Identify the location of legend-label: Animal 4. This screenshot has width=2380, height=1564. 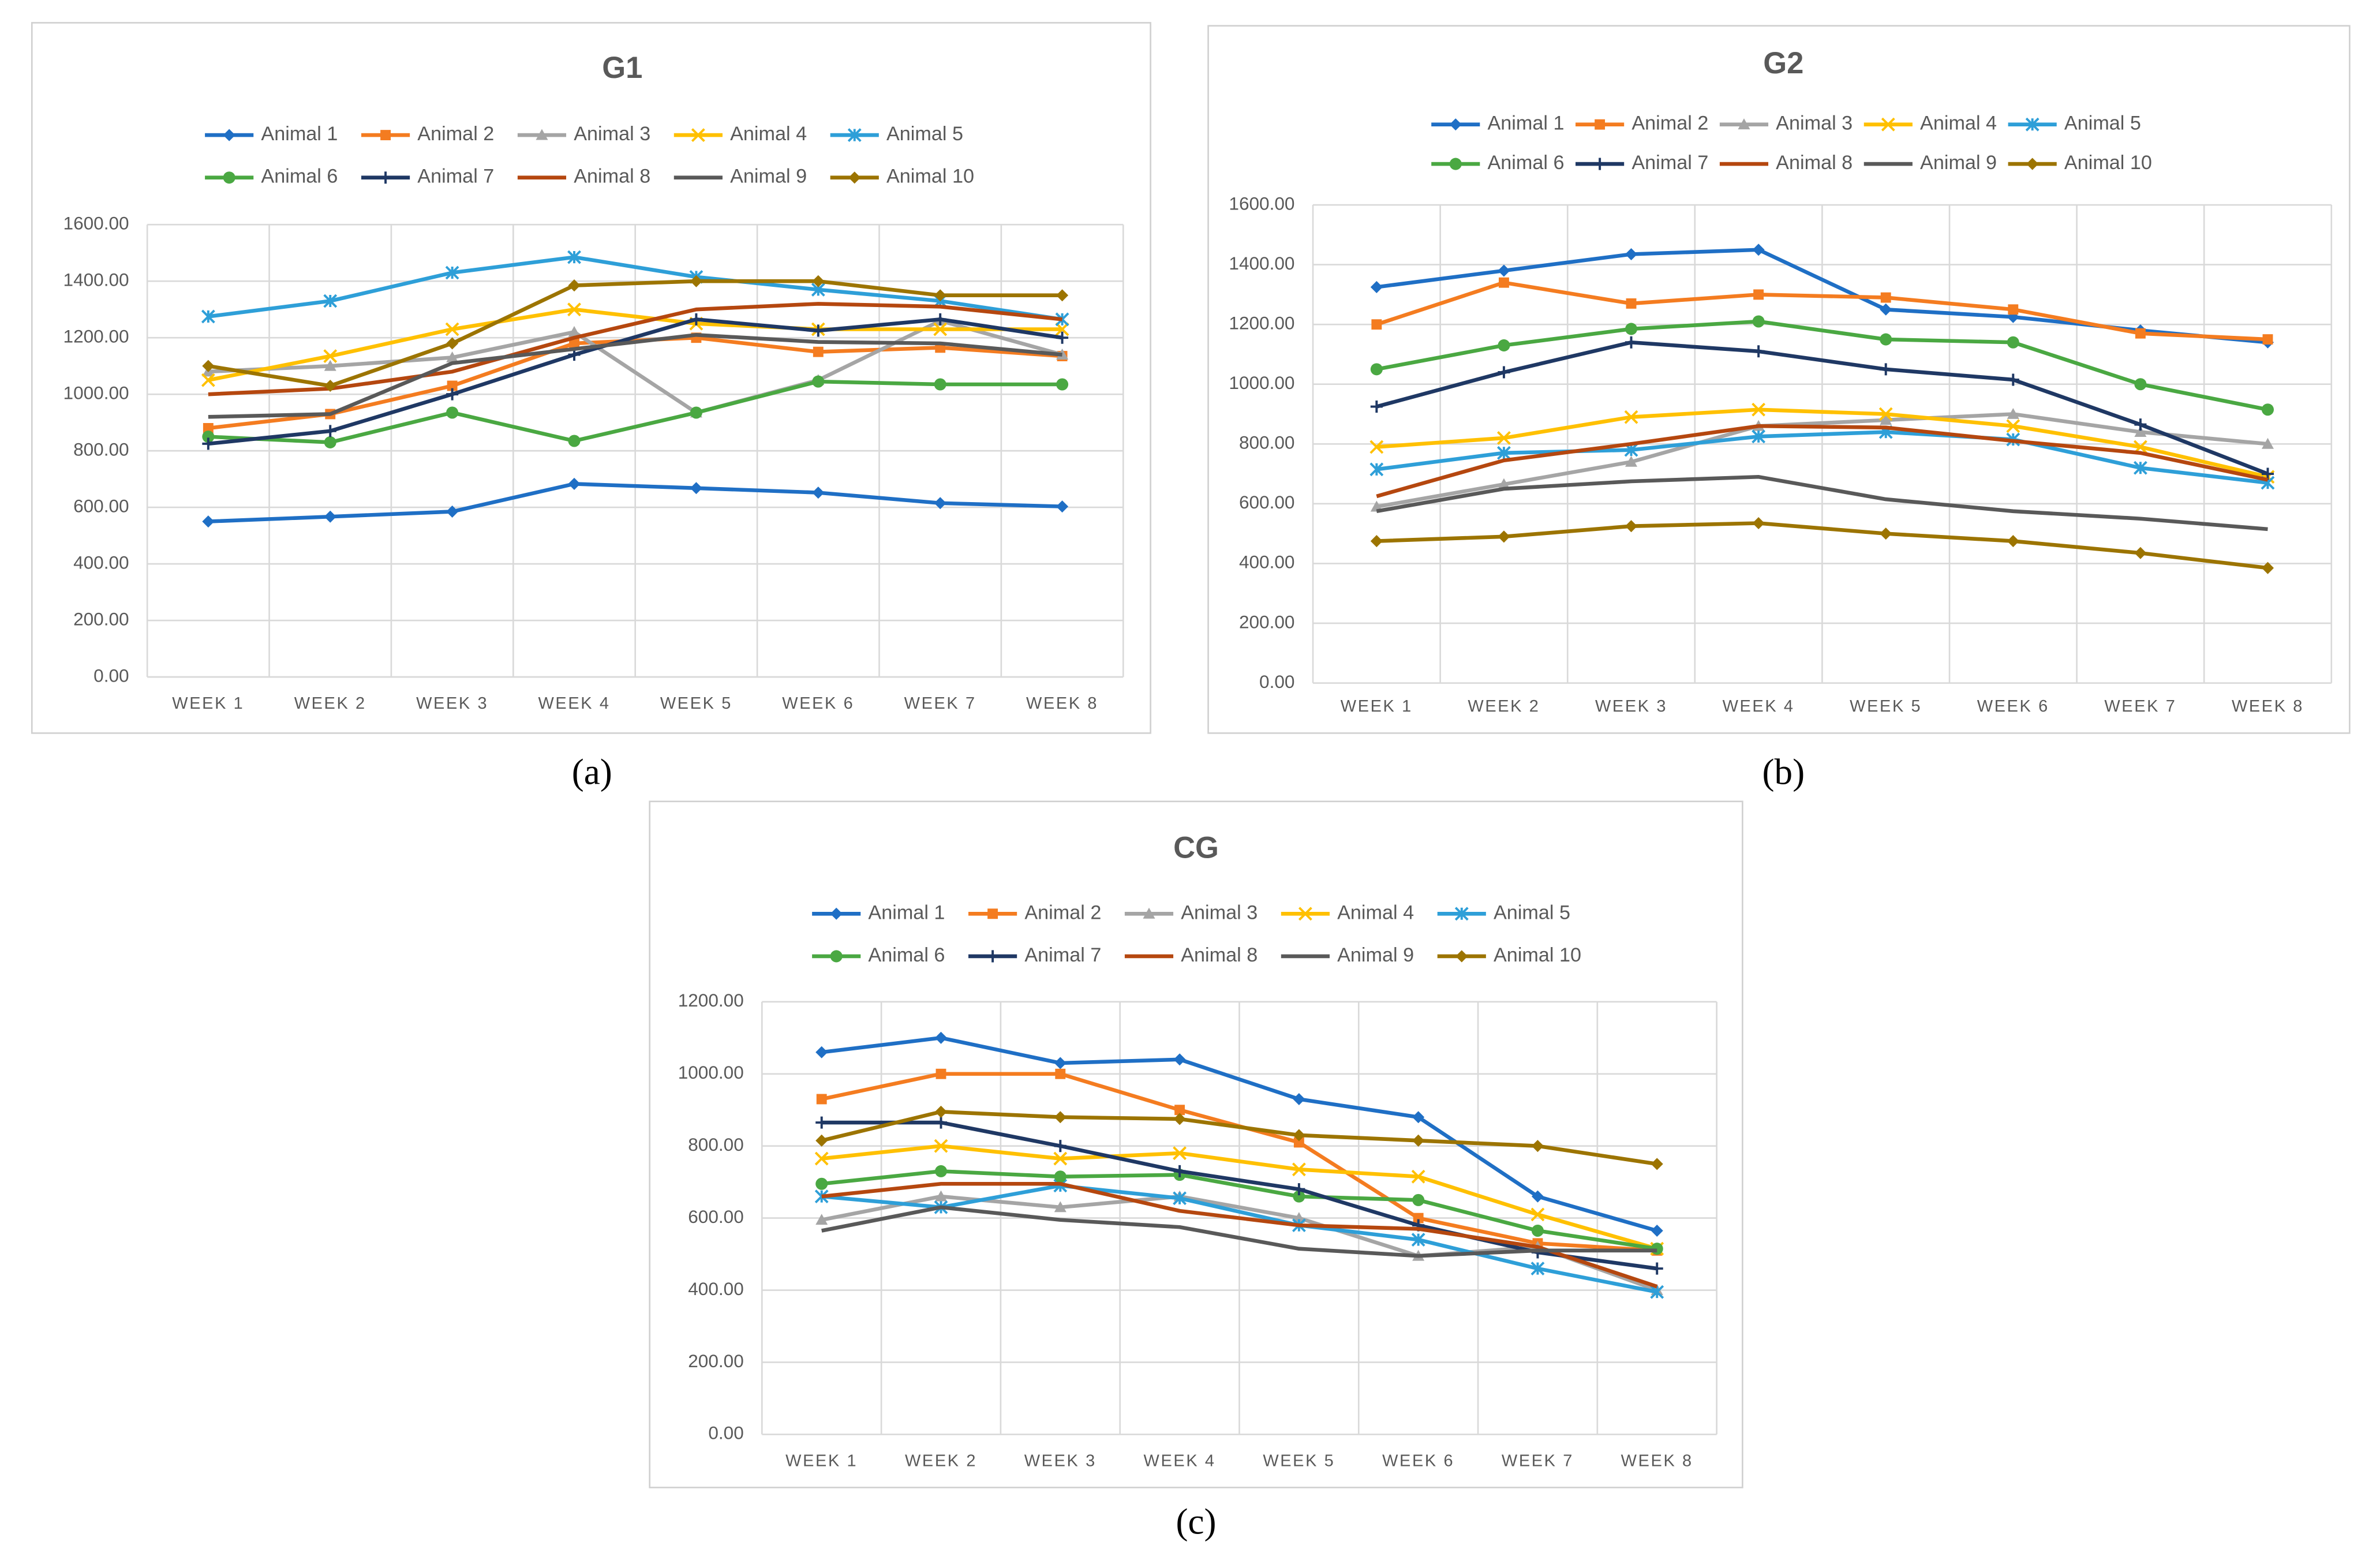
(768, 134).